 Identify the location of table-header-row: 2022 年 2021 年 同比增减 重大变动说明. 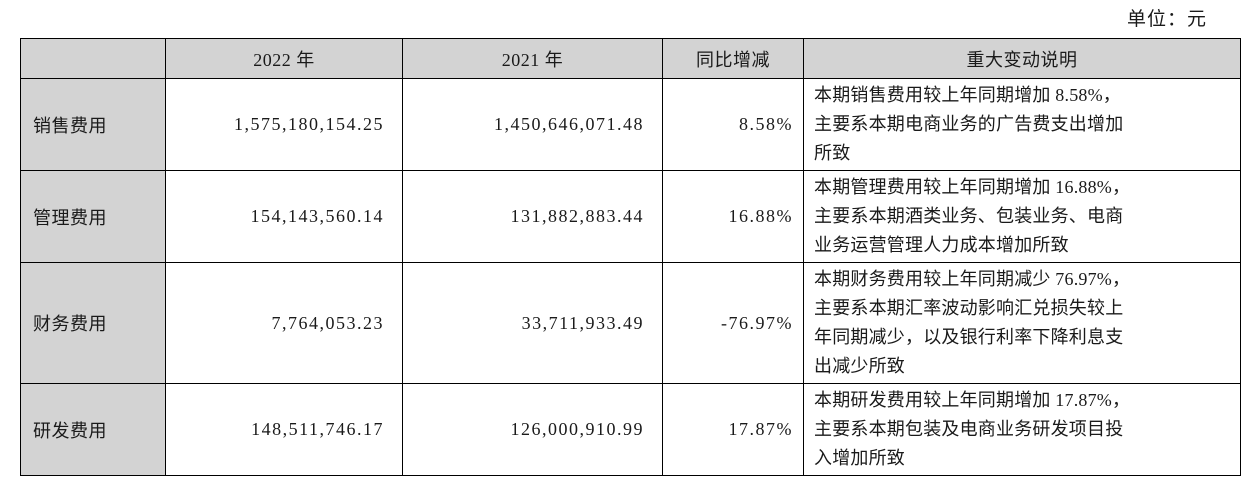
(630, 58).